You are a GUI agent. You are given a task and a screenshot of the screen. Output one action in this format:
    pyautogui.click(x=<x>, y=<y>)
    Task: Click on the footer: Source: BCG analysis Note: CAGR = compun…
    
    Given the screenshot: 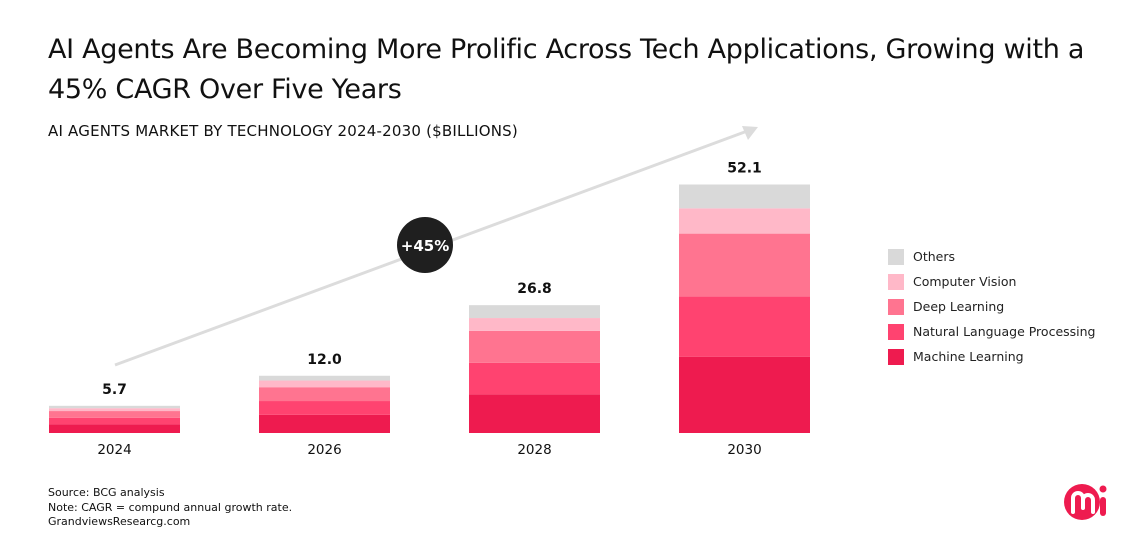 What is the action you would take?
    pyautogui.click(x=170, y=508)
    